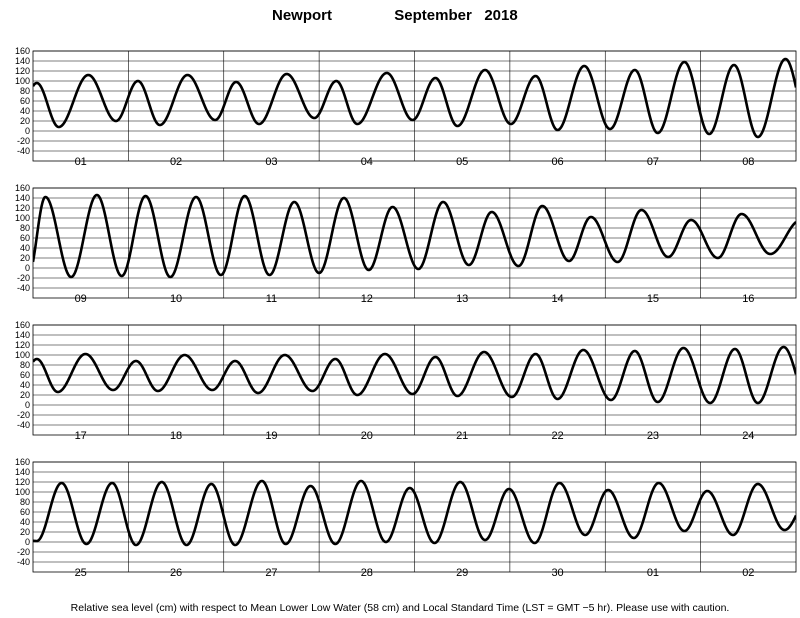 This screenshot has height=618, width=800. Describe the element at coordinates (271, 299) in the screenshot. I see `day-label: 11` at that location.